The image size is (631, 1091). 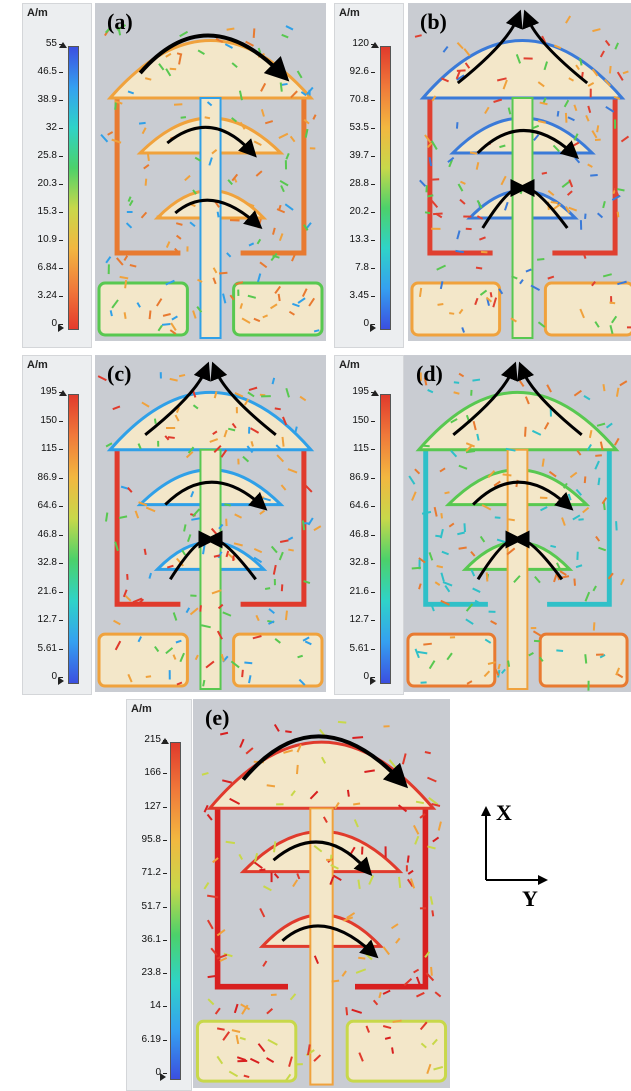 What do you see at coordinates (530, 898) in the screenshot?
I see `y-axis-label: Y` at bounding box center [530, 898].